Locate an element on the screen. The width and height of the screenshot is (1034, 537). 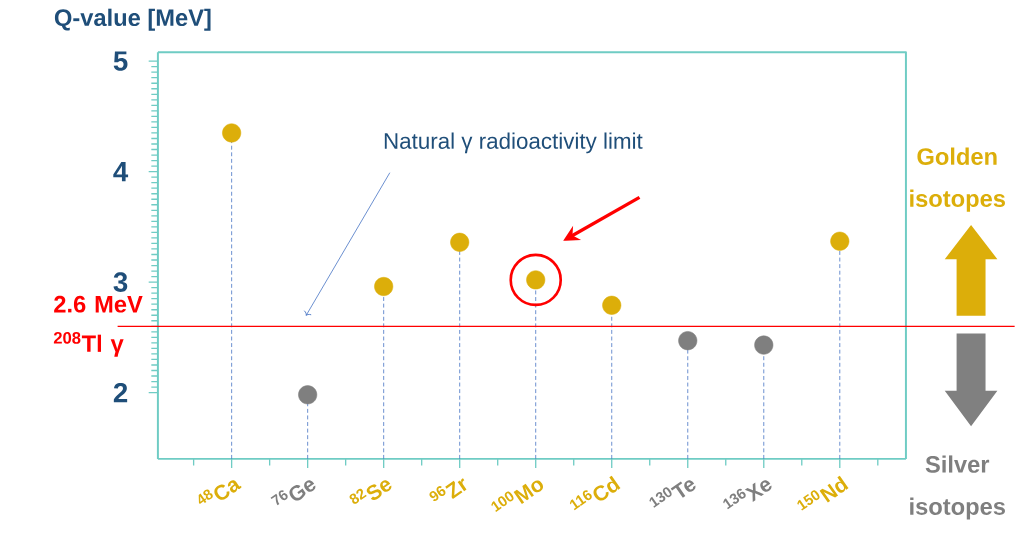
x-tick-label: $^{100}$Mo is located at coordinates (517, 496).